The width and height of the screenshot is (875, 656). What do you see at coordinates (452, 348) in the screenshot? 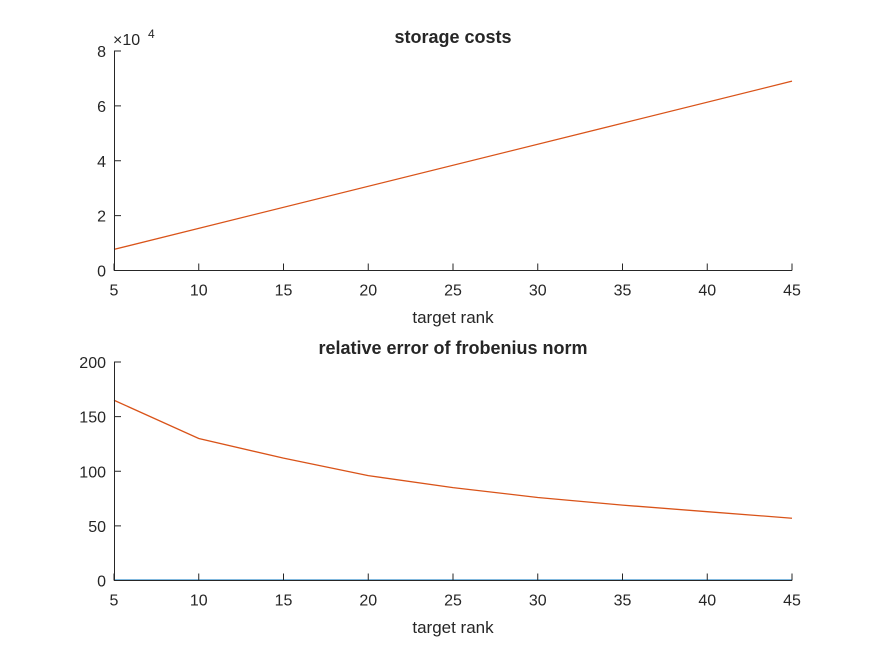
I see `chart-title: relative error of frobenius norm` at bounding box center [452, 348].